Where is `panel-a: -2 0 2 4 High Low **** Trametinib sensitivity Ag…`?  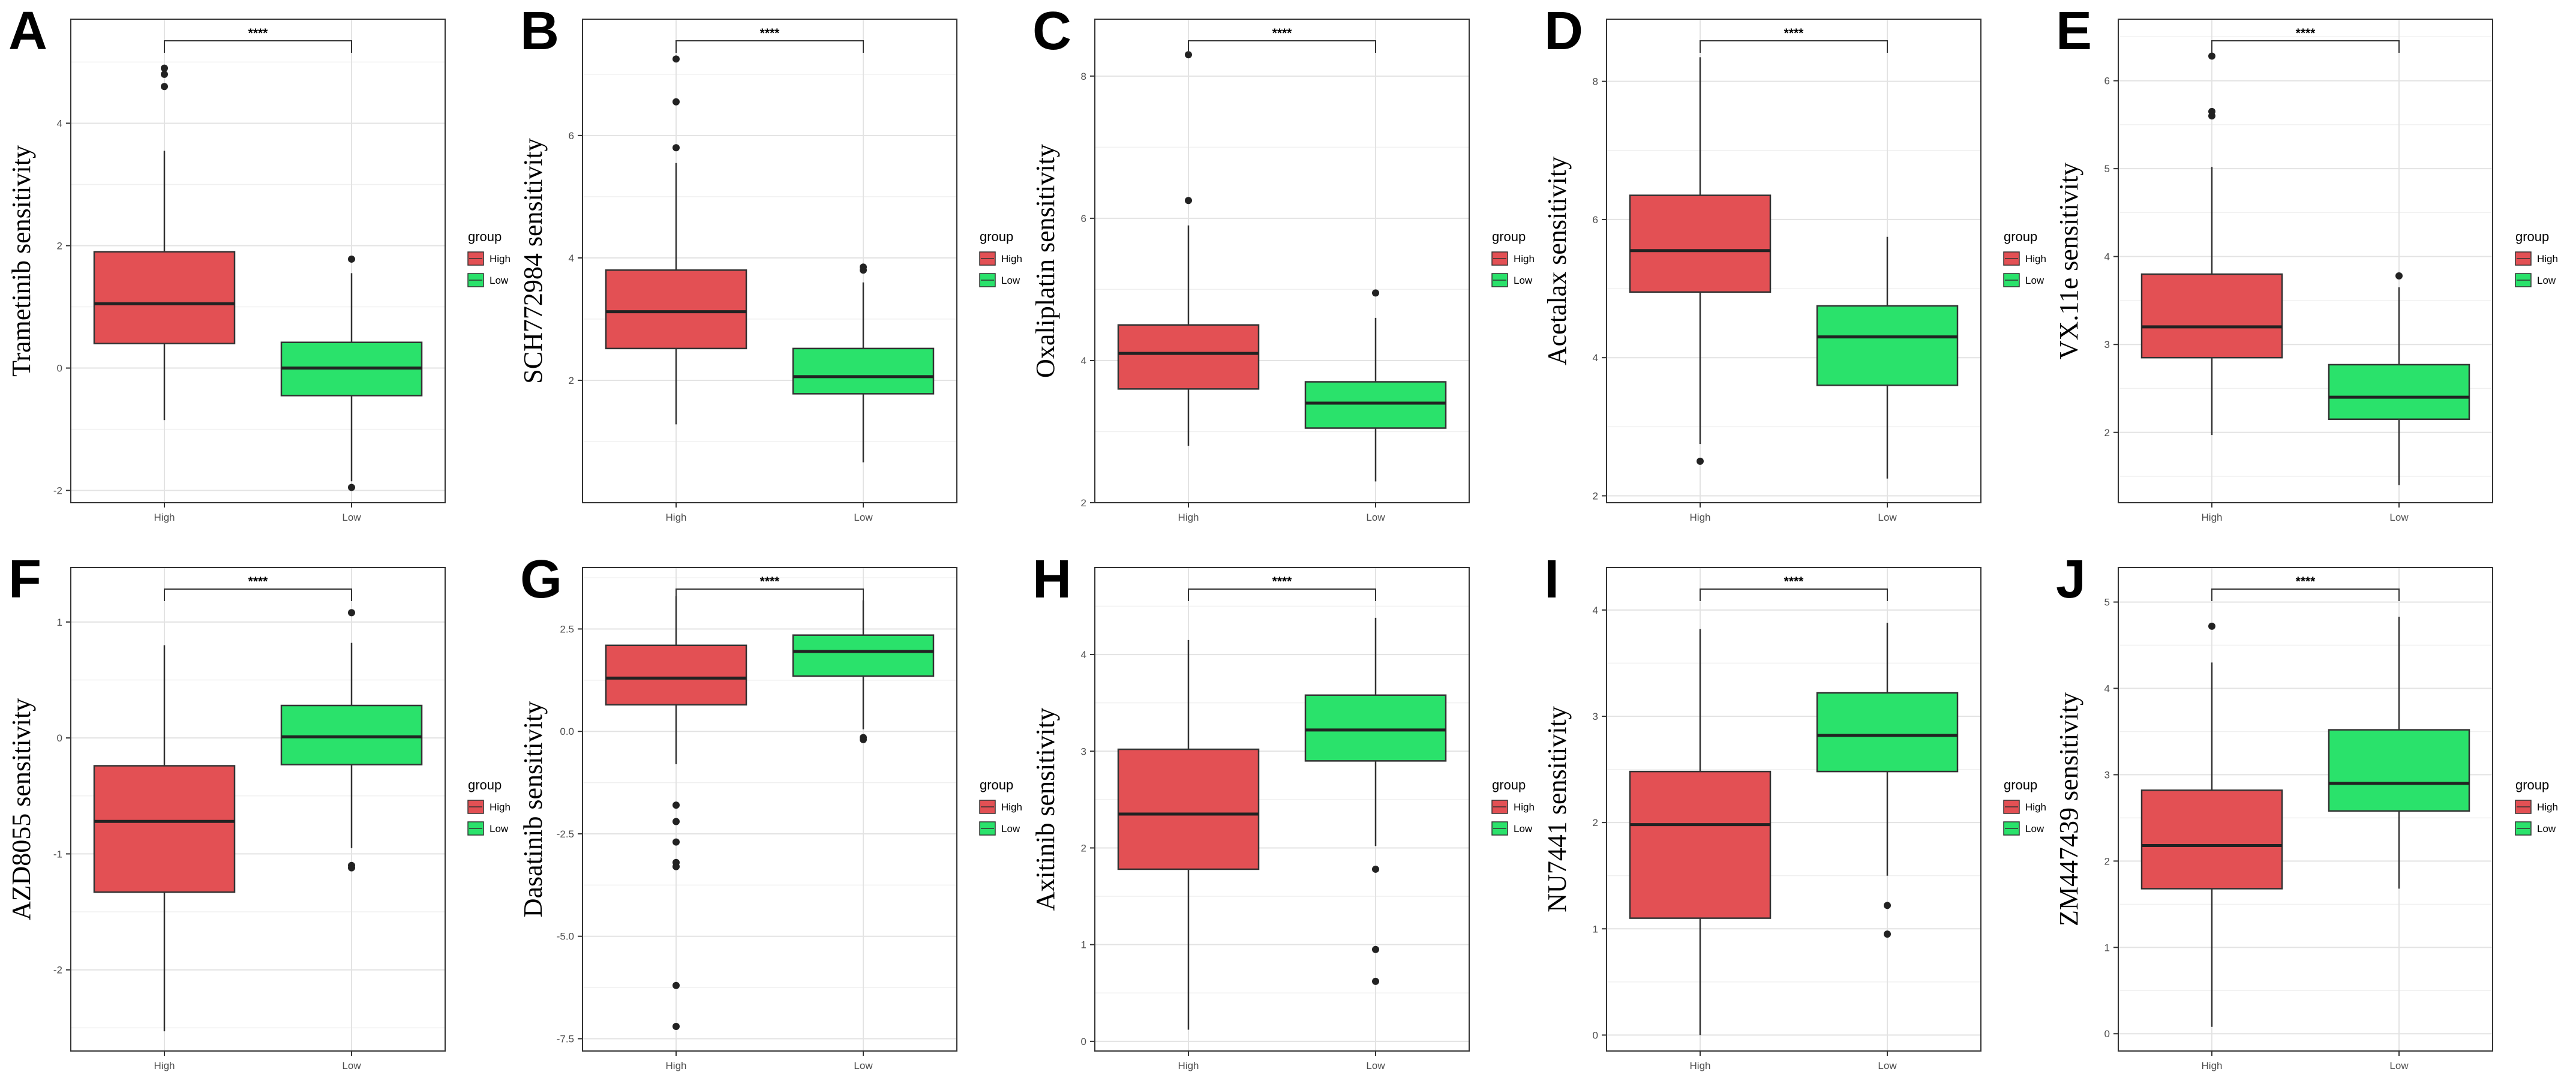
panel-a: -2 0 2 4 High Low **** Trametinib sensitivity Ag… is located at coordinates (259, 262).